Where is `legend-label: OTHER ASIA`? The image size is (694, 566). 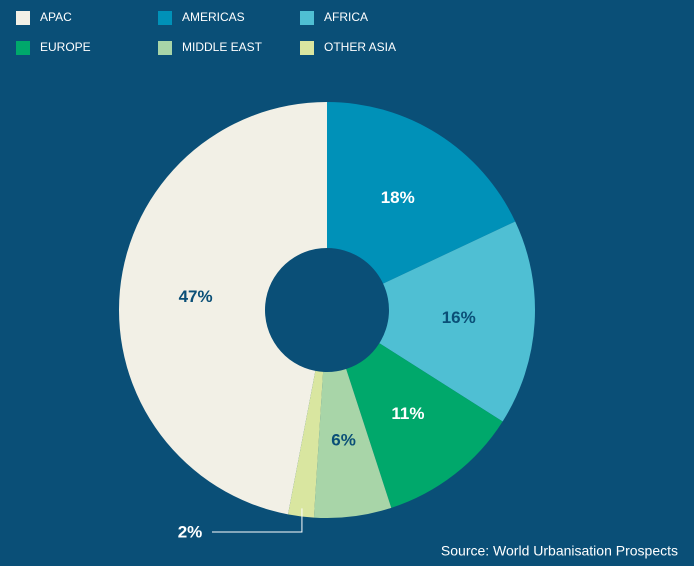 legend-label: OTHER ASIA is located at coordinates (360, 47).